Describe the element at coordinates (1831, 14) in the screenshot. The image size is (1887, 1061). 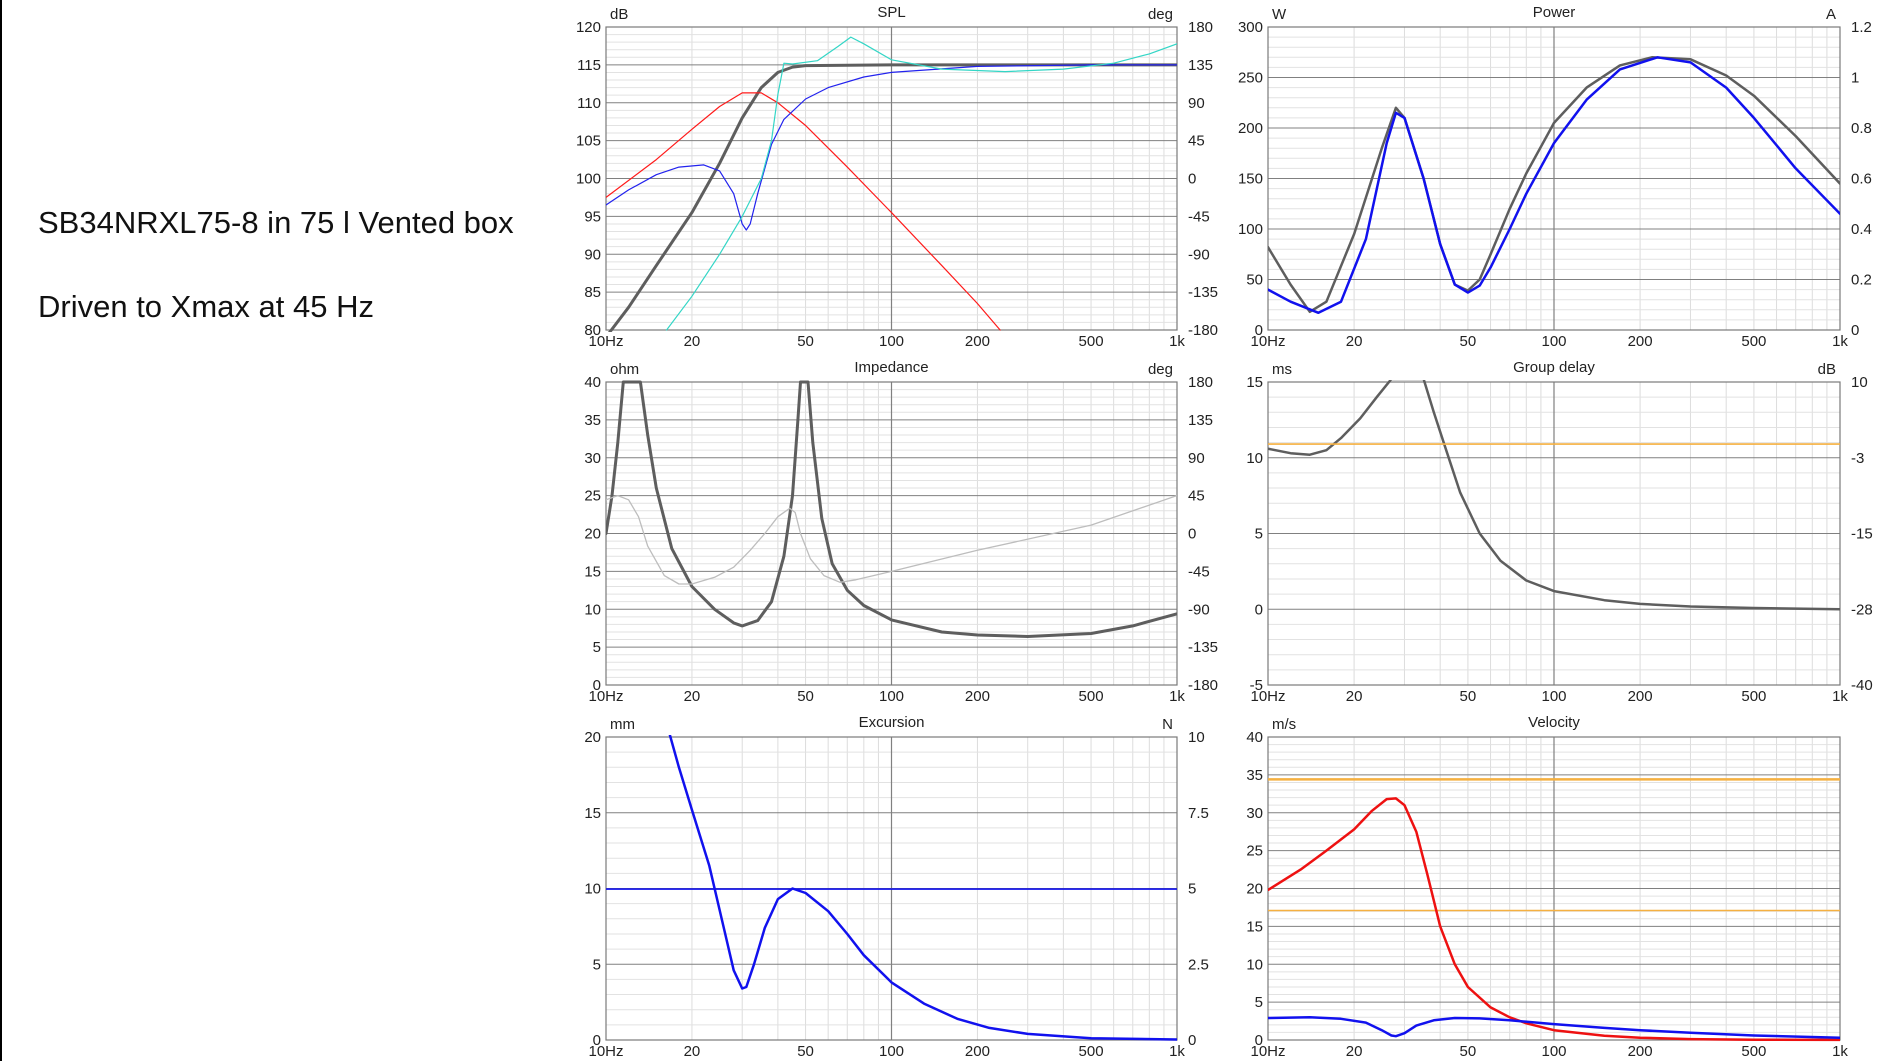
I see `unit-label-right: A` at that location.